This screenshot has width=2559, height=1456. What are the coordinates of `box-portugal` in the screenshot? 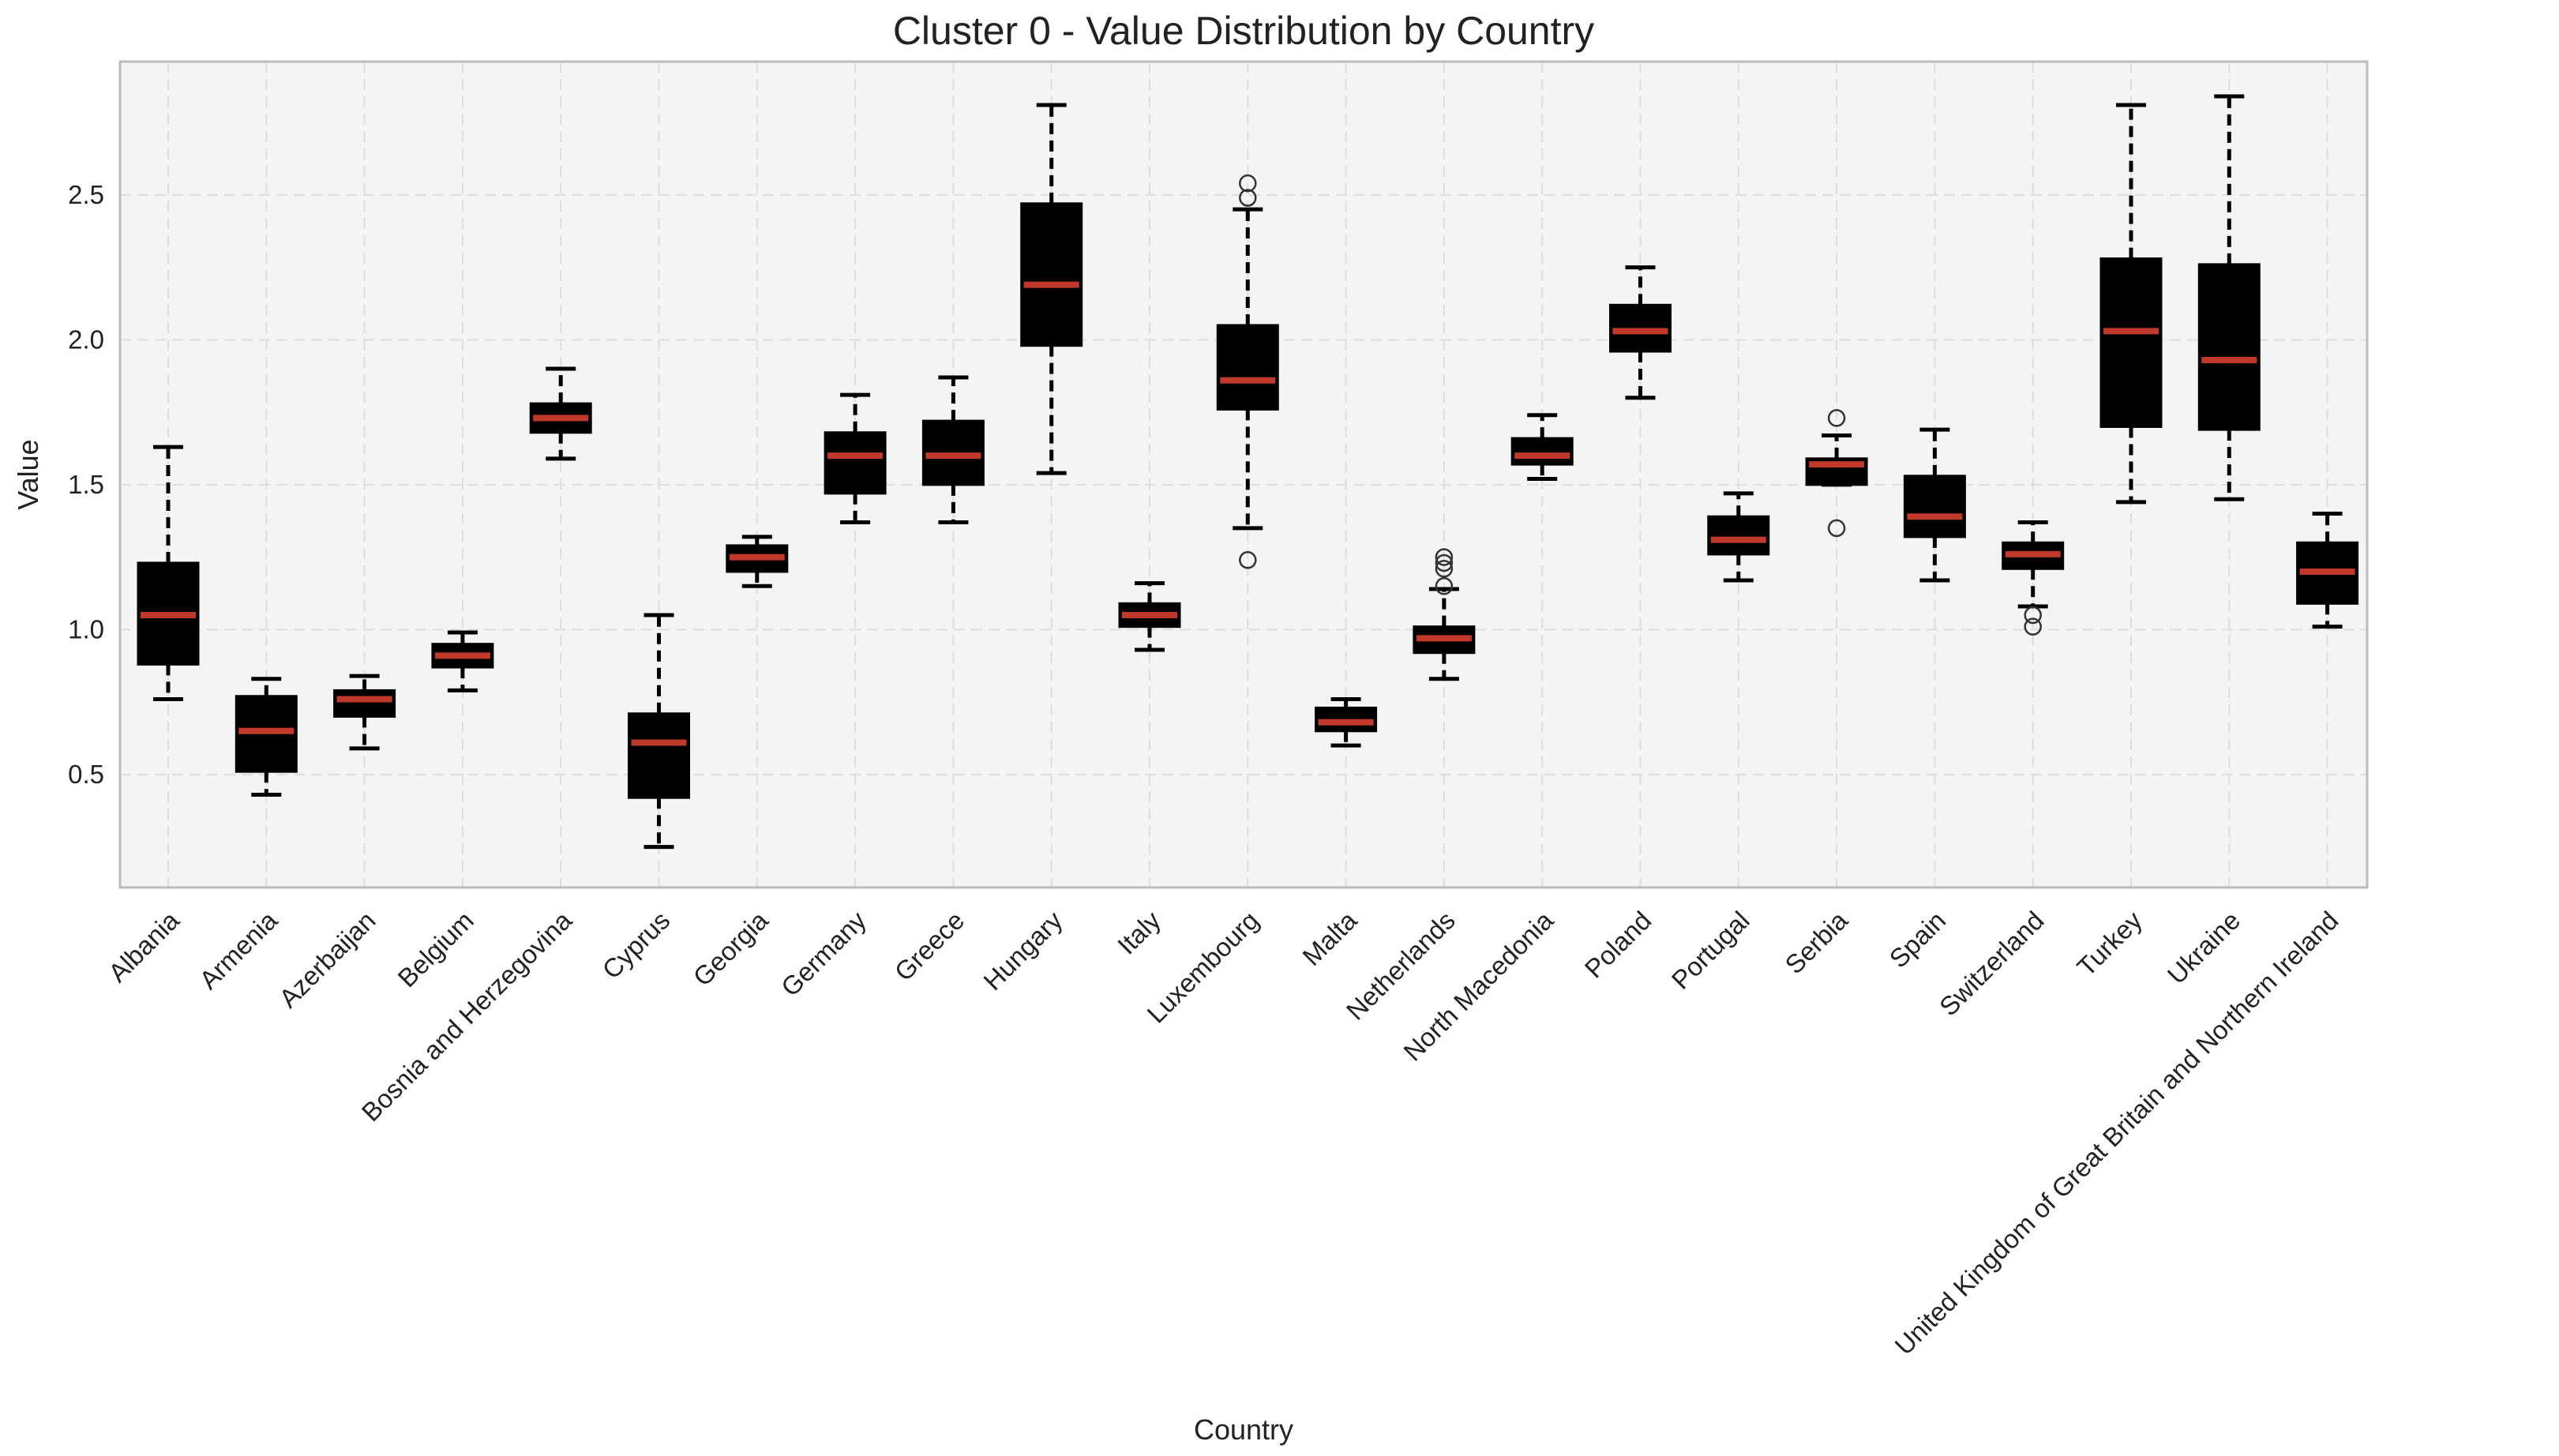 It's located at (1739, 537).